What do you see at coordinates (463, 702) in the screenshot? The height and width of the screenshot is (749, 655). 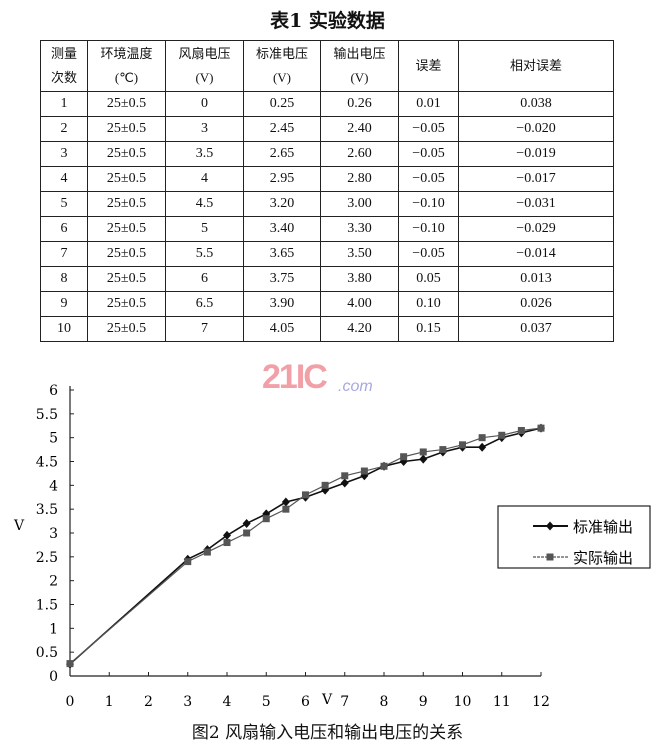 I see `x-tick-label: 10` at bounding box center [463, 702].